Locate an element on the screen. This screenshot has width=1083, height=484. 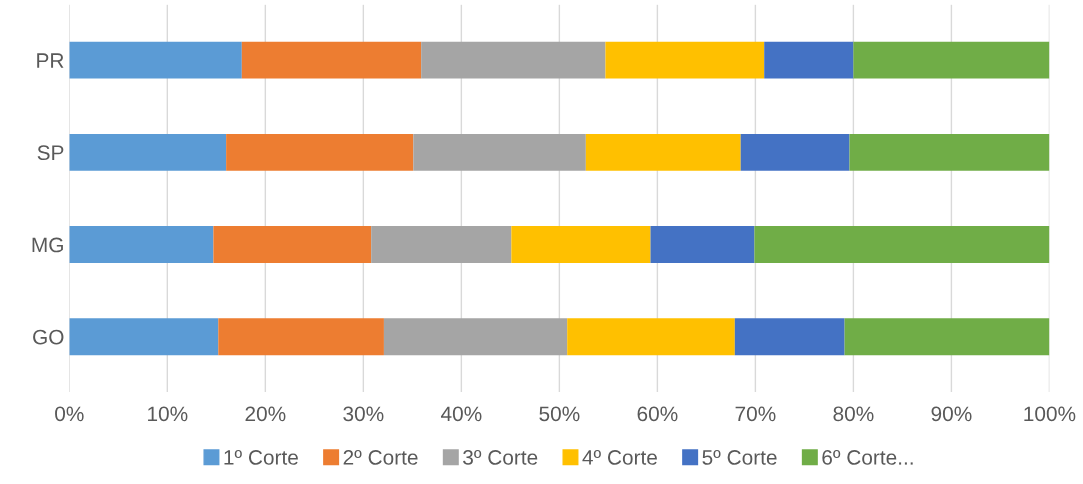
x-tick-label: 0% is located at coordinates (69, 414).